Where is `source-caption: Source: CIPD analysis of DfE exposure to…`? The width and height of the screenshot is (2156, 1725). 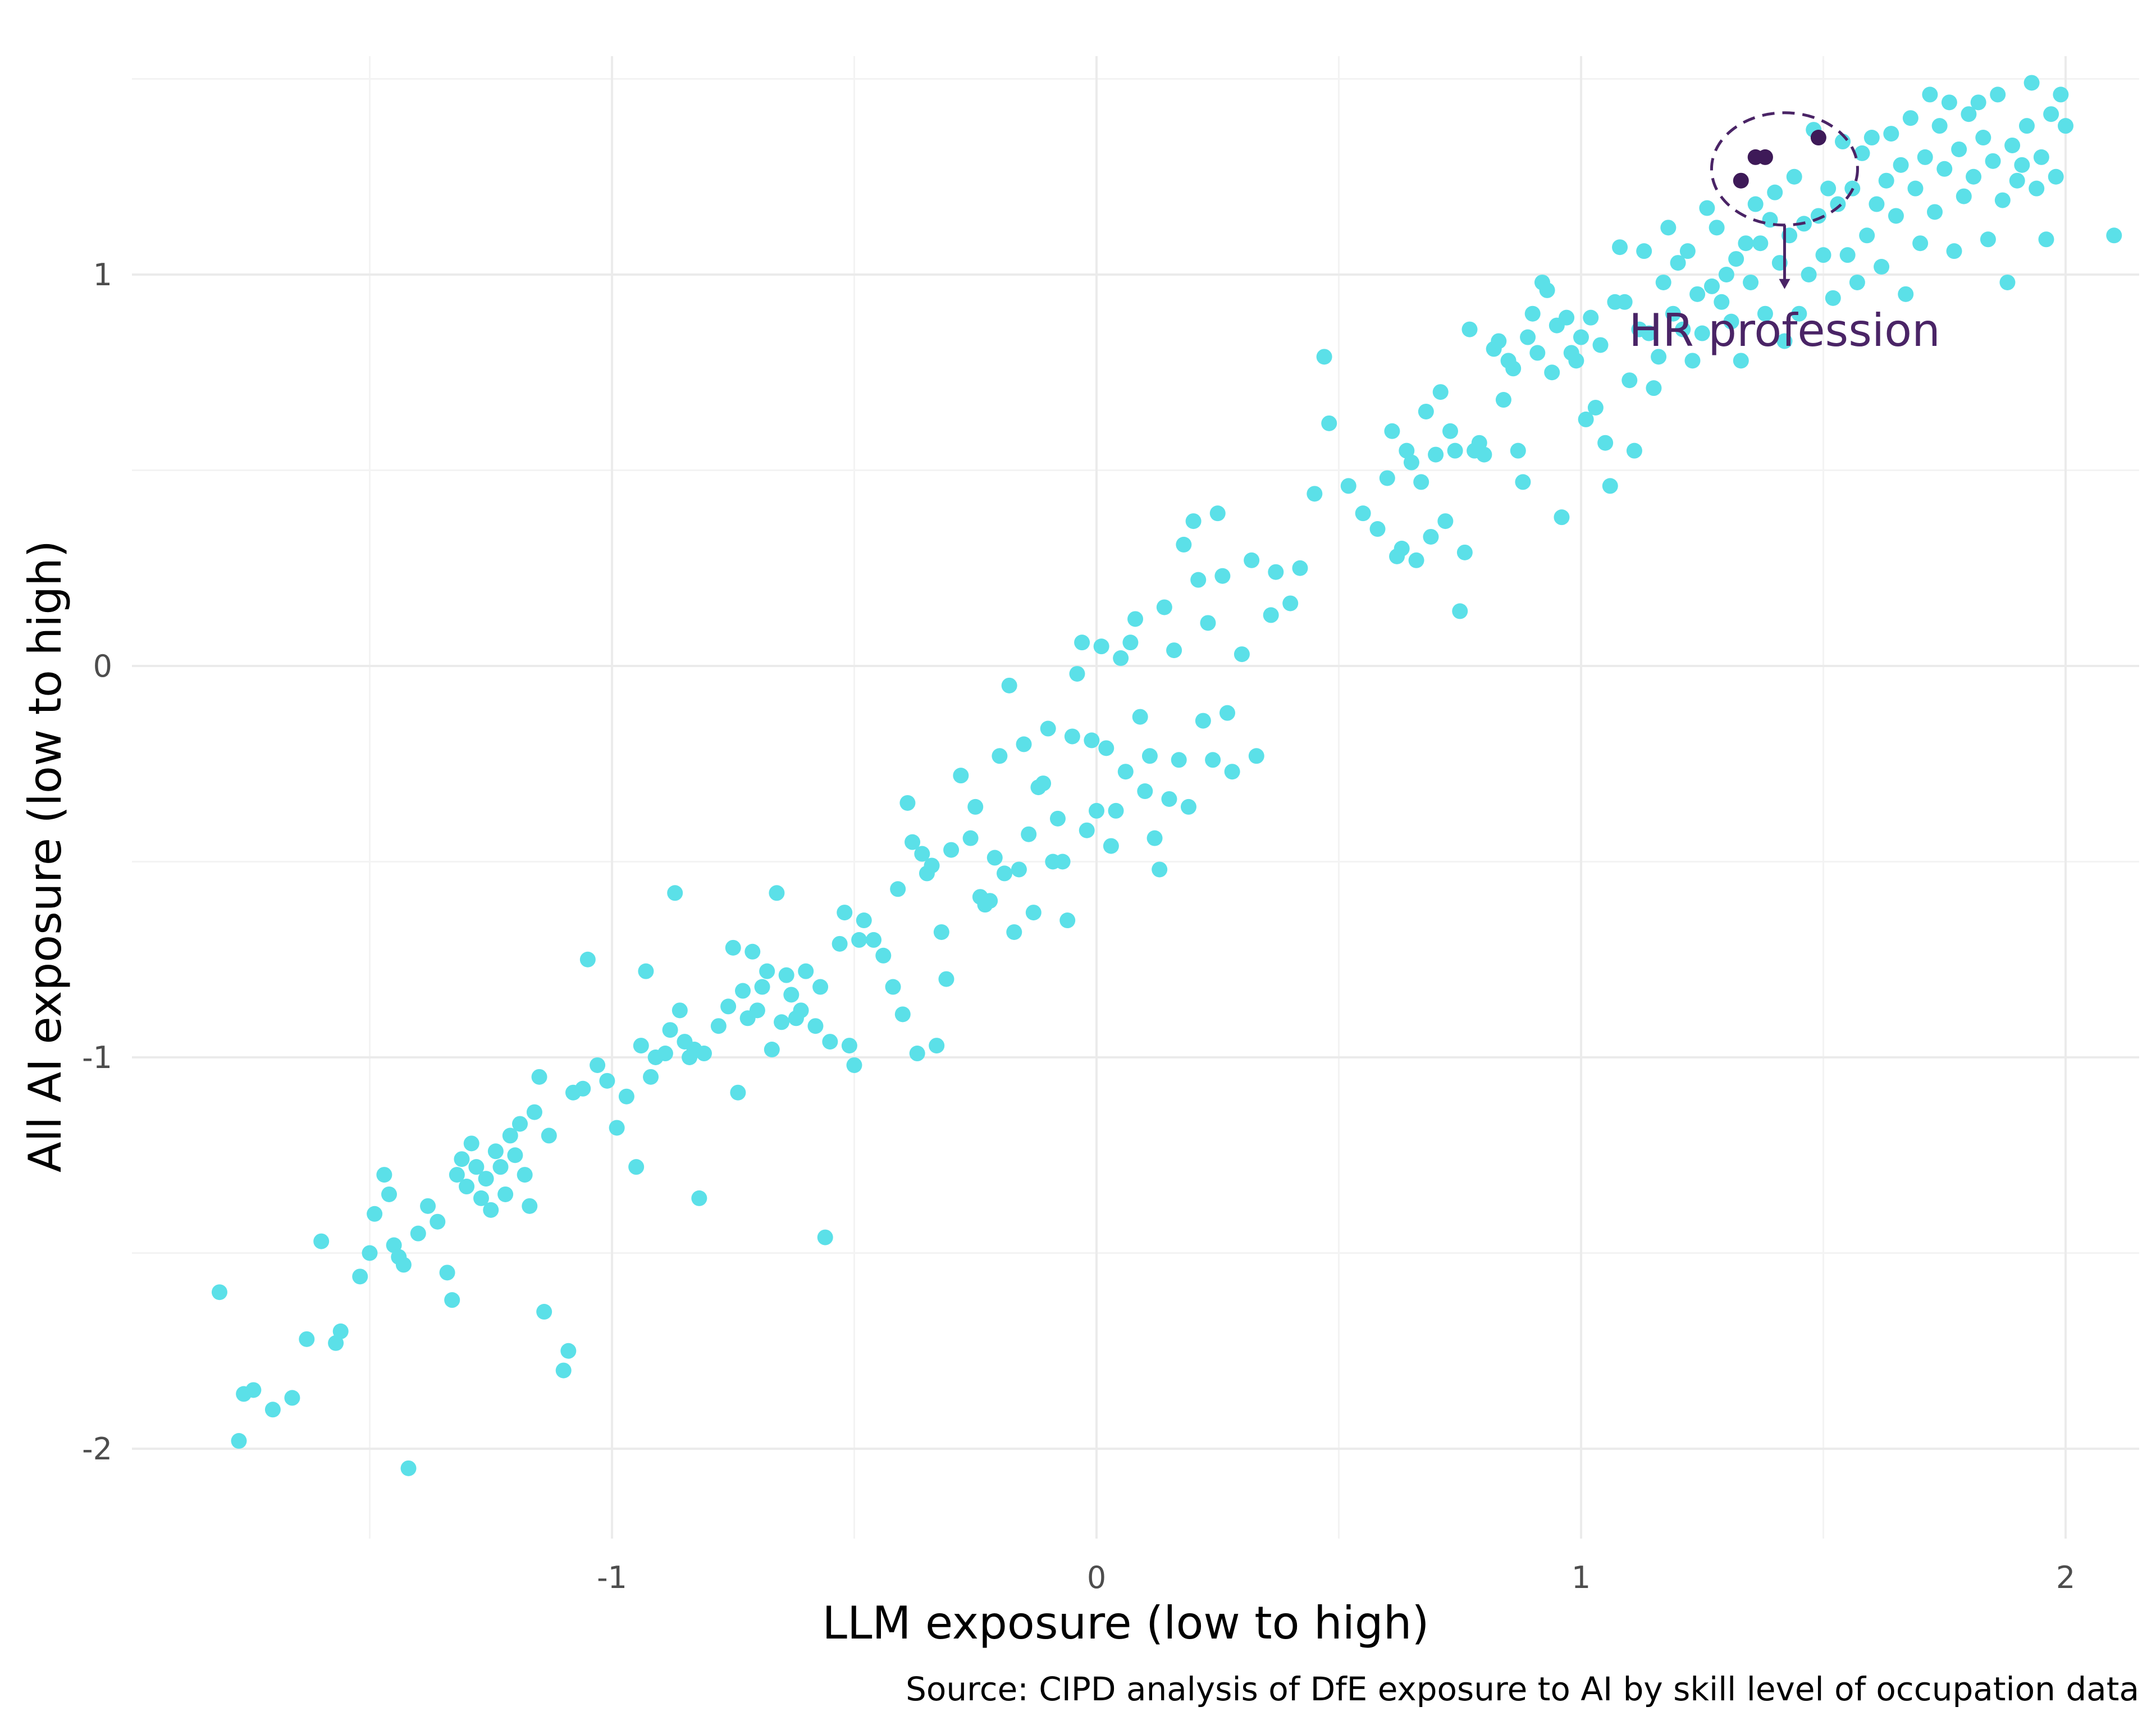
source-caption: Source: CIPD analysis of DfE exposure to… is located at coordinates (1522, 1689).